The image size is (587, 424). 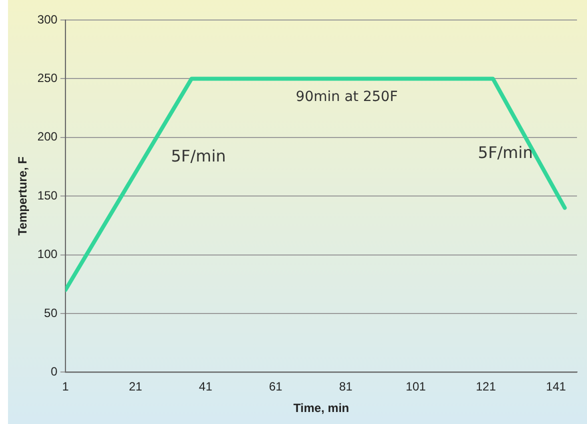 I want to click on y-tick-label: 250, so click(x=47, y=78).